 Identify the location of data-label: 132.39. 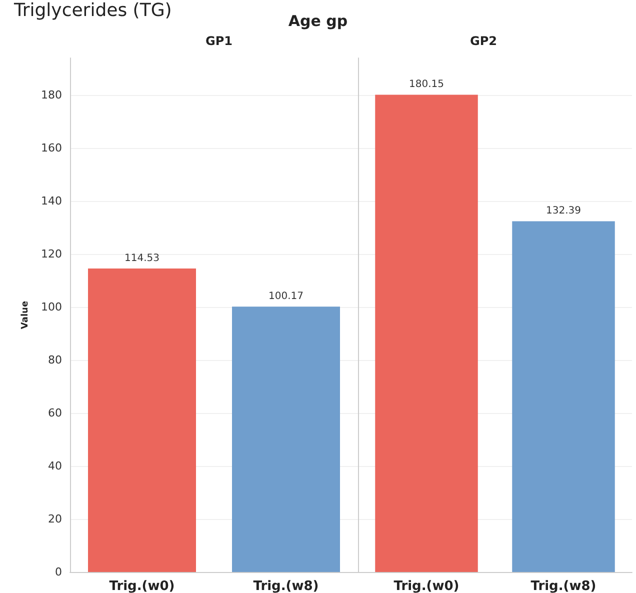
(563, 211).